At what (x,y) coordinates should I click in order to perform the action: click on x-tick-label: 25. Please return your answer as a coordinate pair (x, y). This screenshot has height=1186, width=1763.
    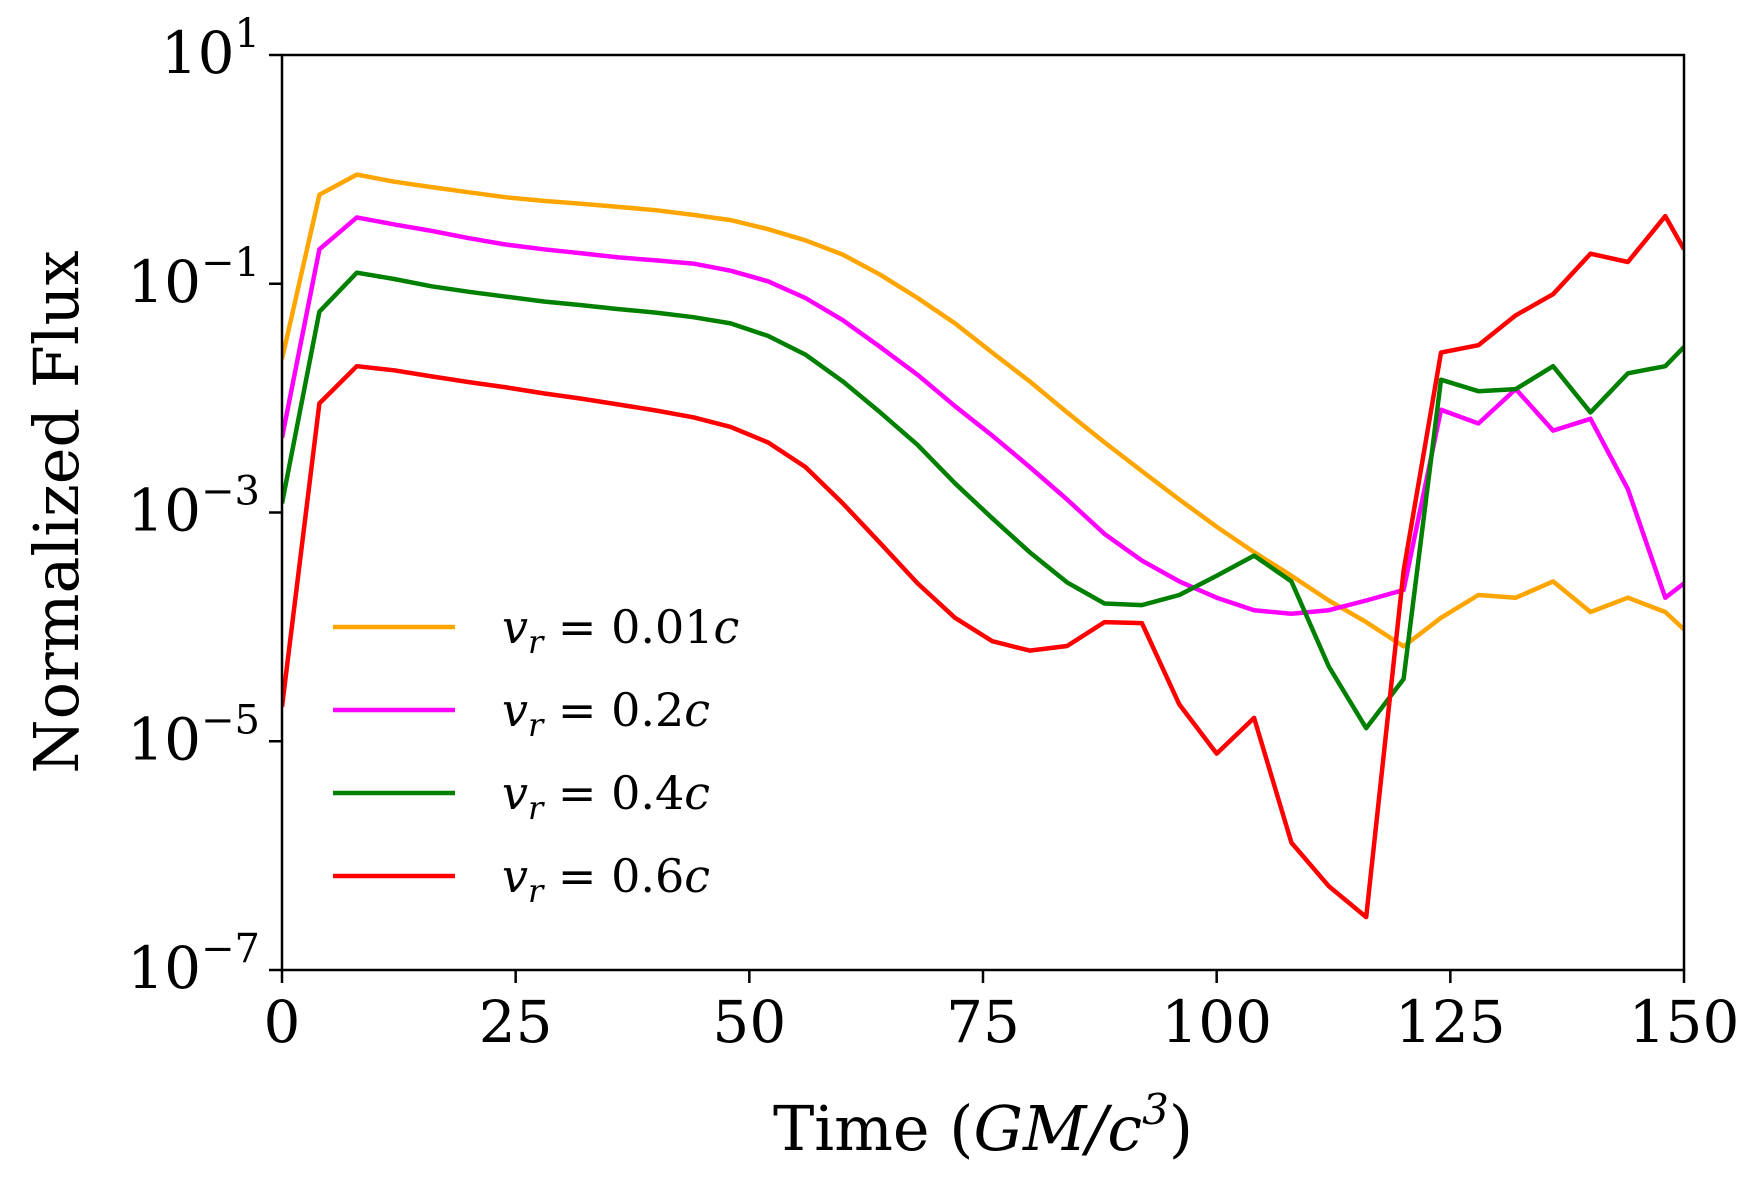
    Looking at the image, I should click on (516, 1022).